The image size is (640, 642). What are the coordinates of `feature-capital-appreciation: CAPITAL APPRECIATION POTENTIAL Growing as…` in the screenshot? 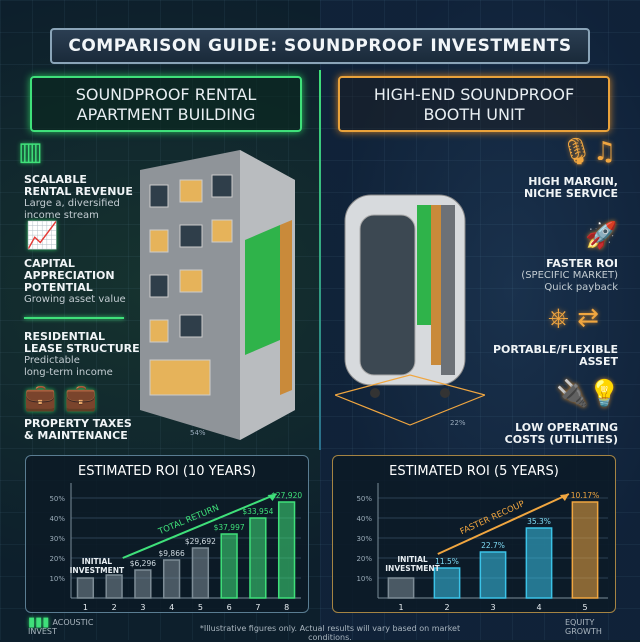 It's located at (75, 281).